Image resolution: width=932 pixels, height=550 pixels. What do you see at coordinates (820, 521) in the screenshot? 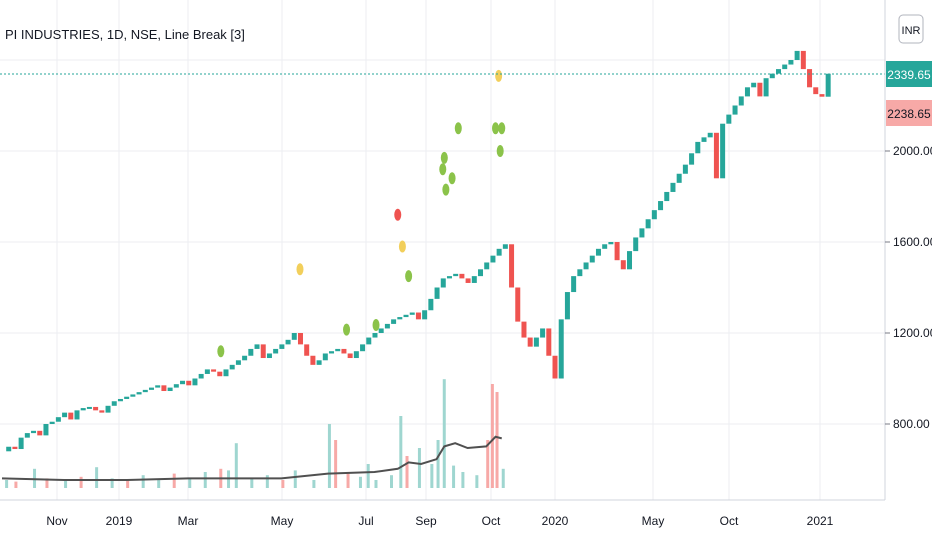
I see `x-tick-label: 2021` at bounding box center [820, 521].